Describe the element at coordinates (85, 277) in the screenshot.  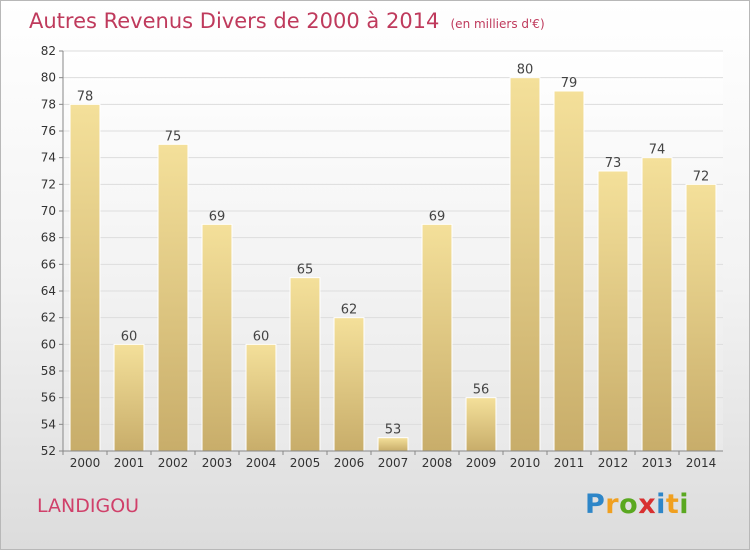
I see `bar-2000` at that location.